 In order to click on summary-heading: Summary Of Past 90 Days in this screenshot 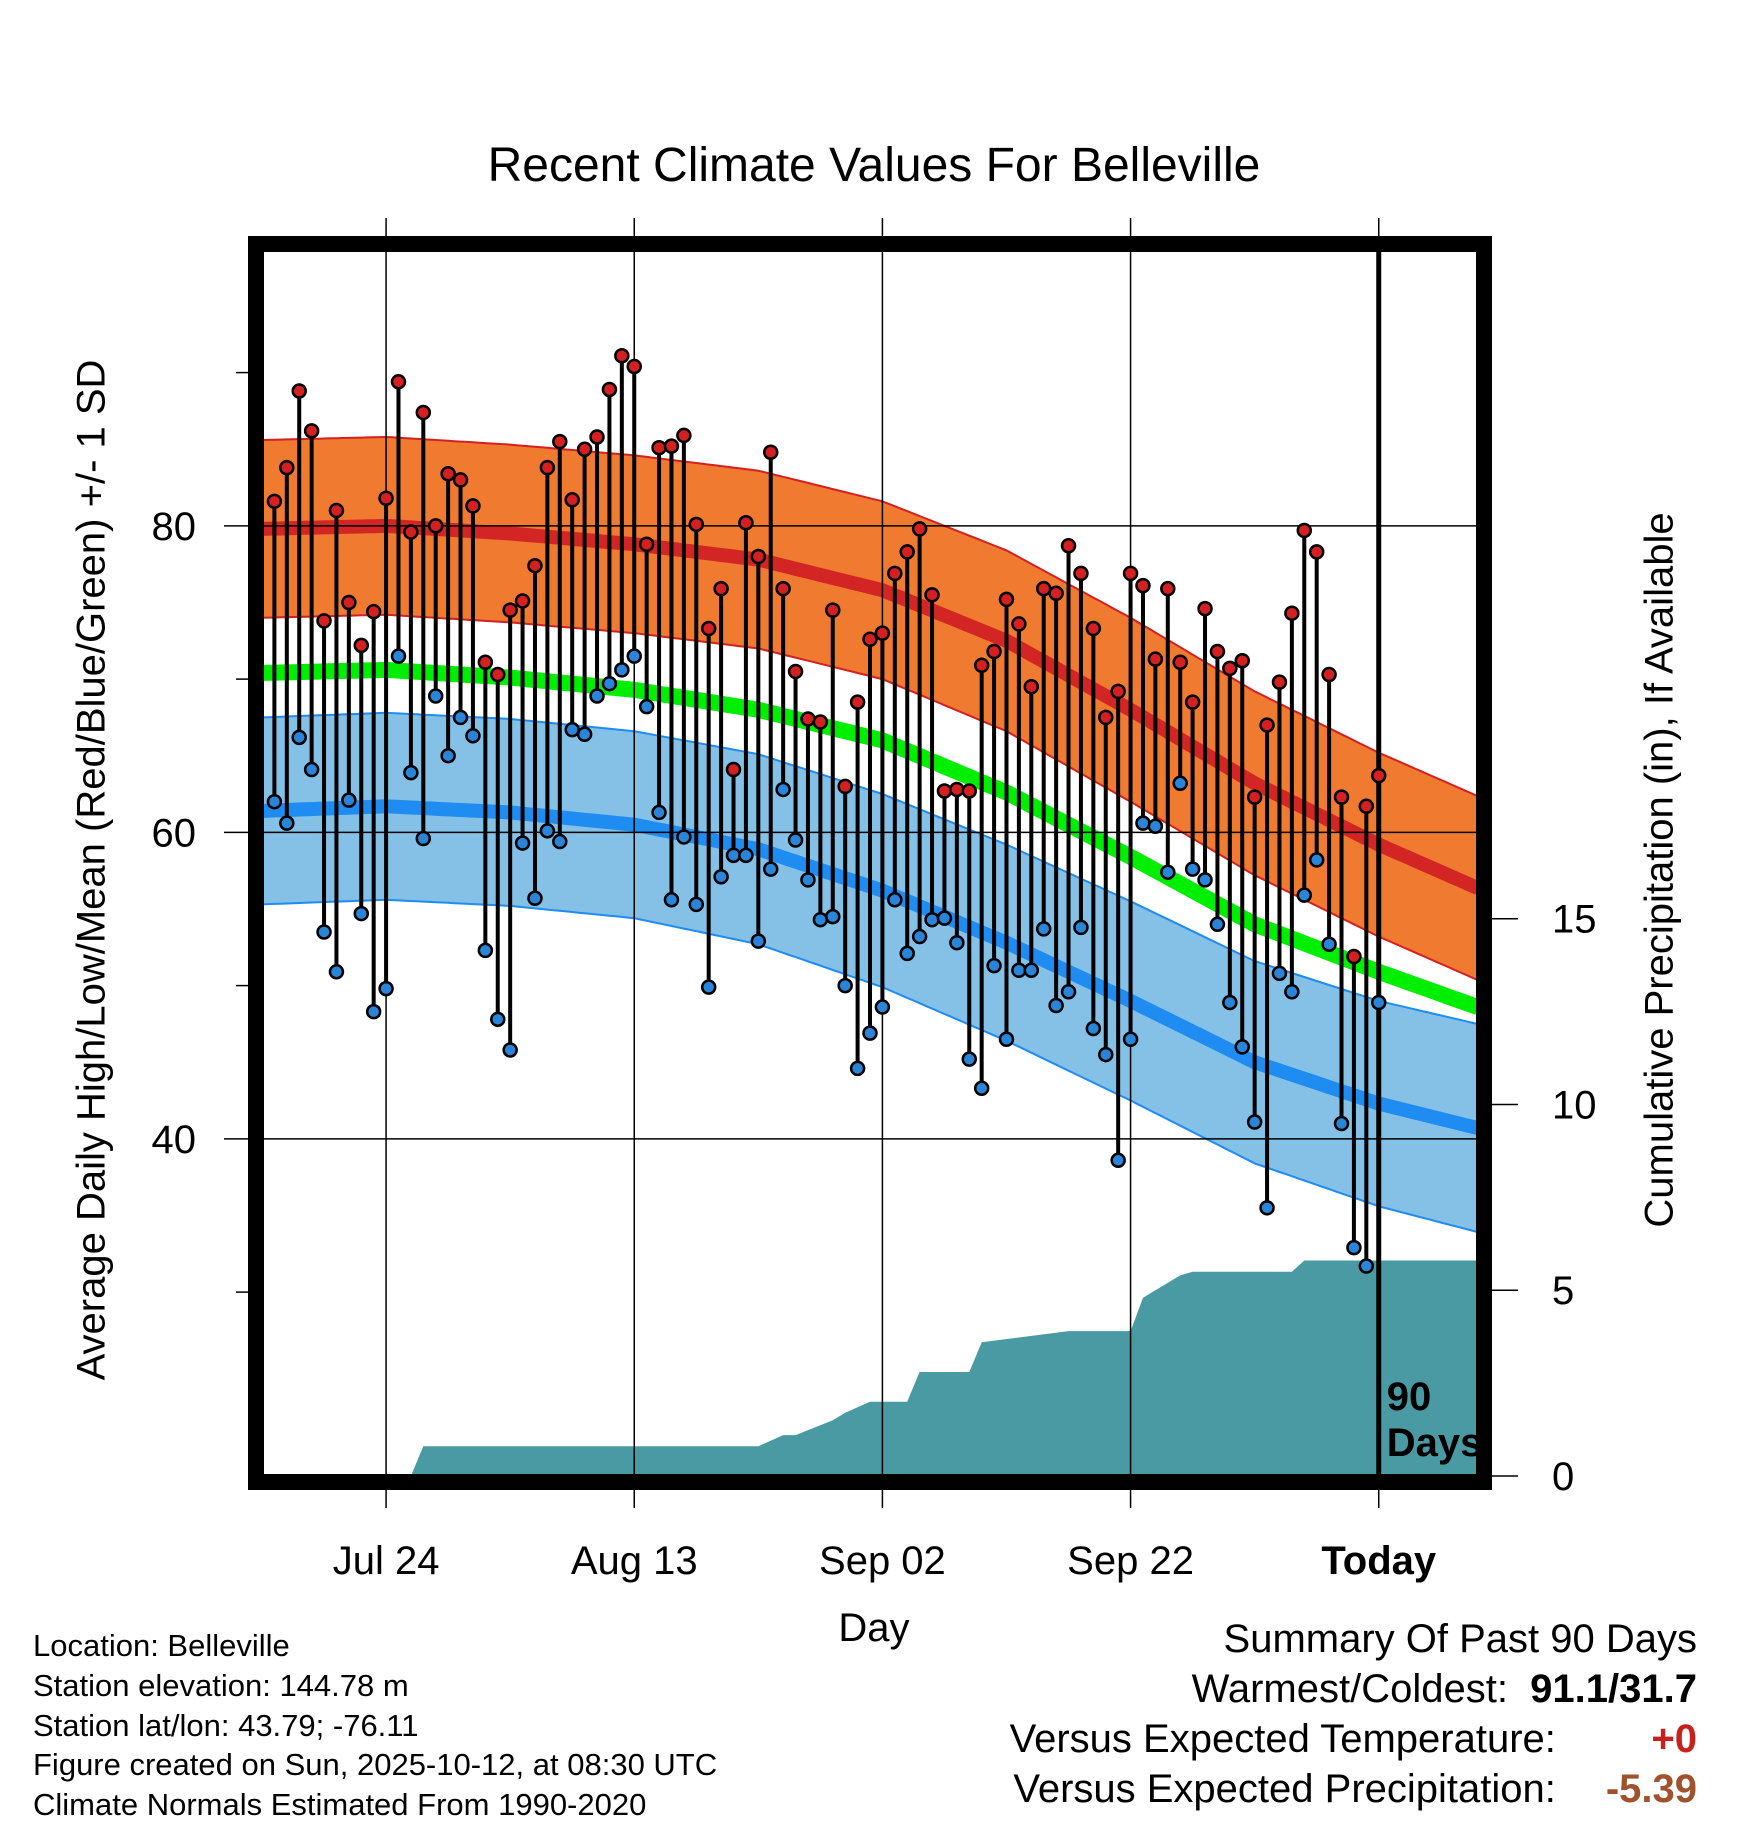, I will do `click(1460, 1639)`.